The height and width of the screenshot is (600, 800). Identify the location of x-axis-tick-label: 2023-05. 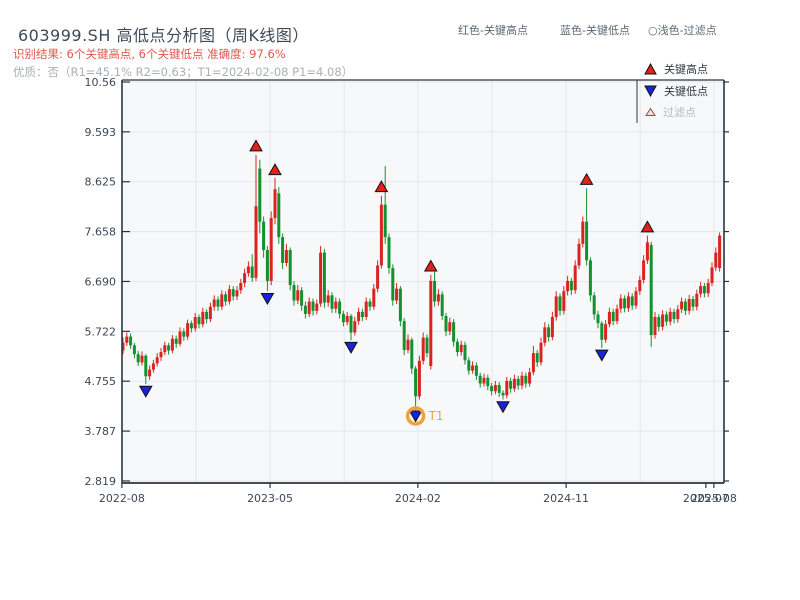
(270, 498).